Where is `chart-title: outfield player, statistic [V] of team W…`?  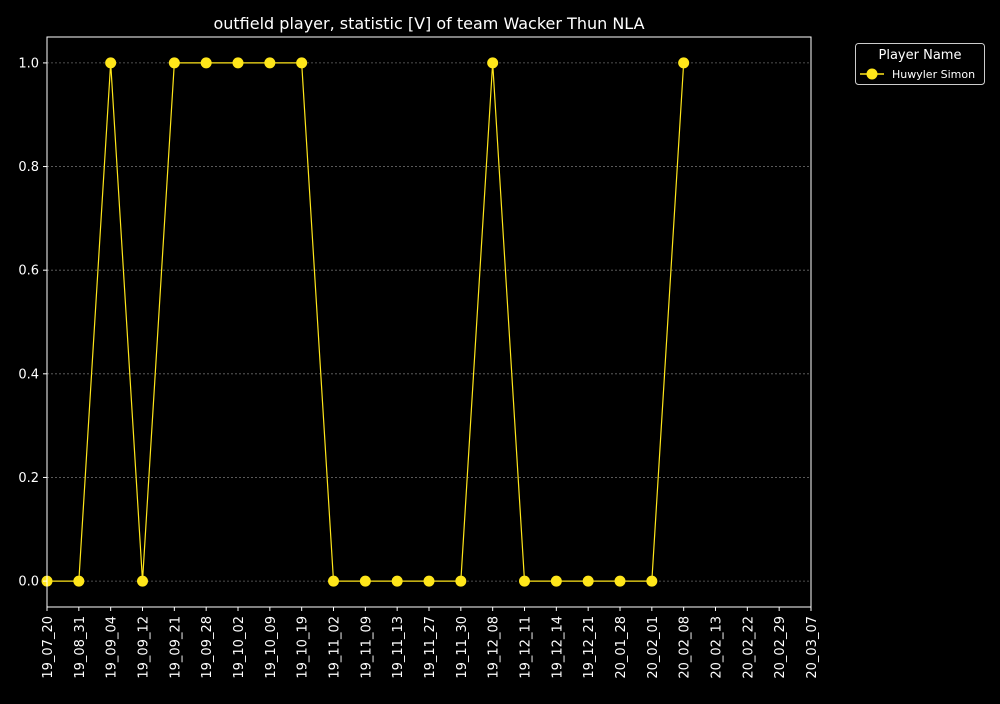 chart-title: outfield player, statistic [V] of team W… is located at coordinates (428, 23).